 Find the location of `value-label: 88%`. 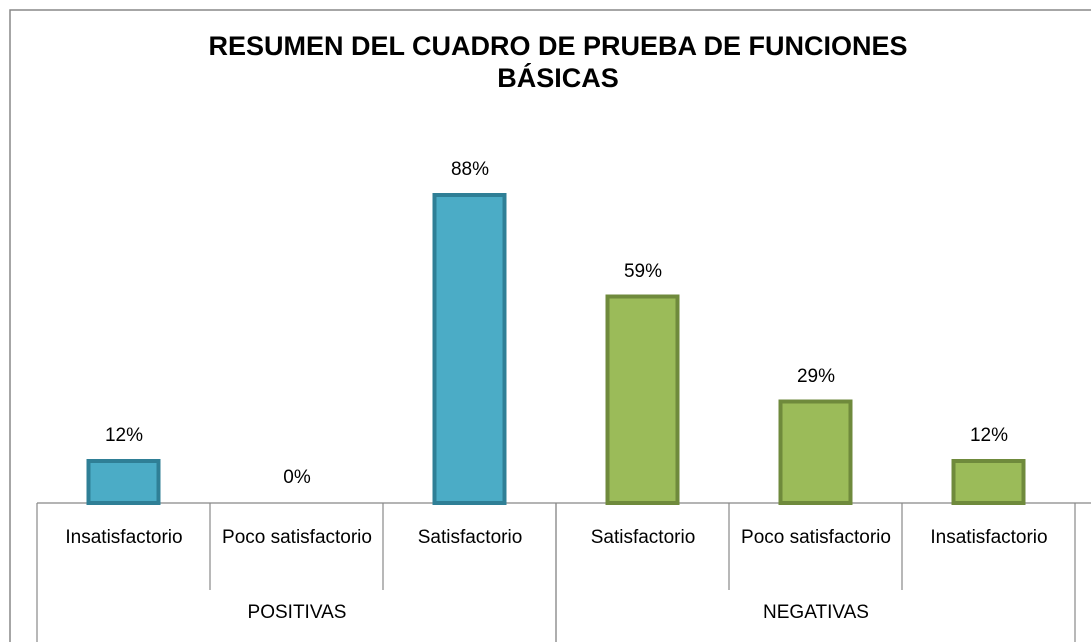

value-label: 88% is located at coordinates (470, 169).